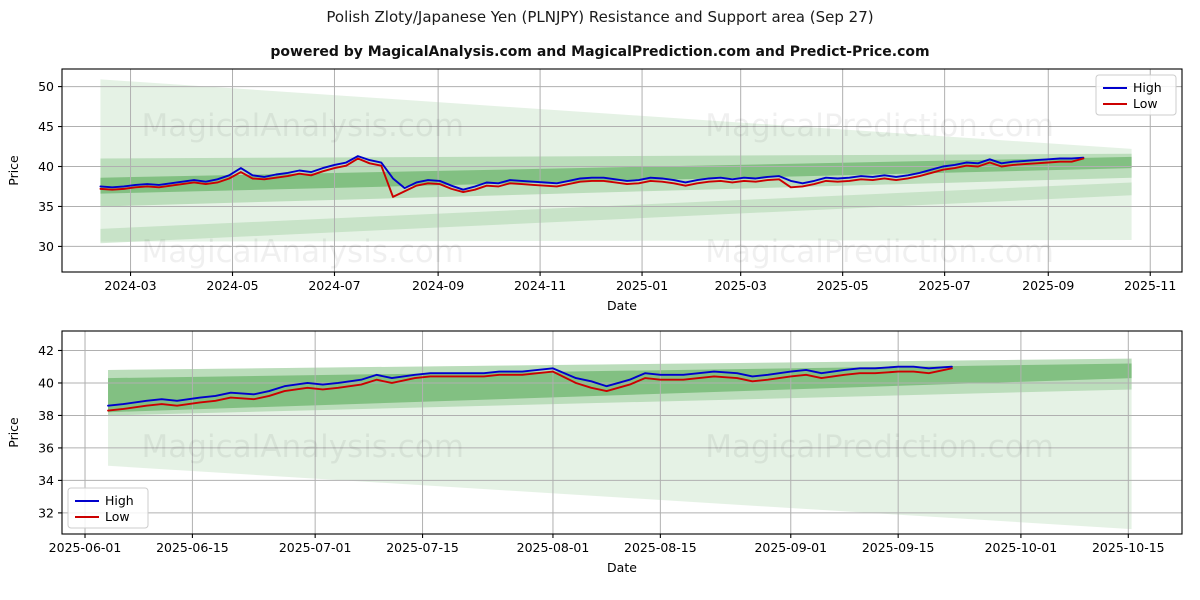  What do you see at coordinates (46, 206) in the screenshot?
I see `ytick-label: 35` at bounding box center [46, 206].